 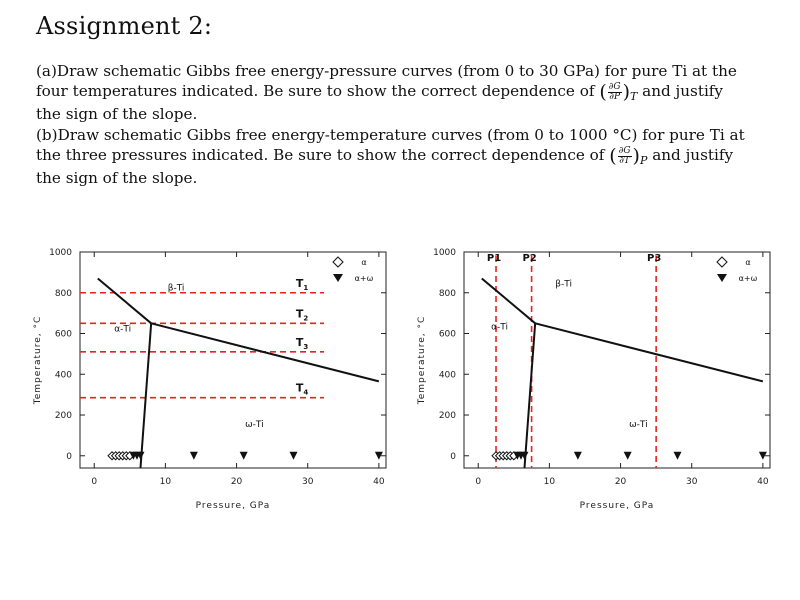 What do you see at coordinates (302, 343) in the screenshot?
I see `temperature-label-T3: T3` at bounding box center [302, 343].